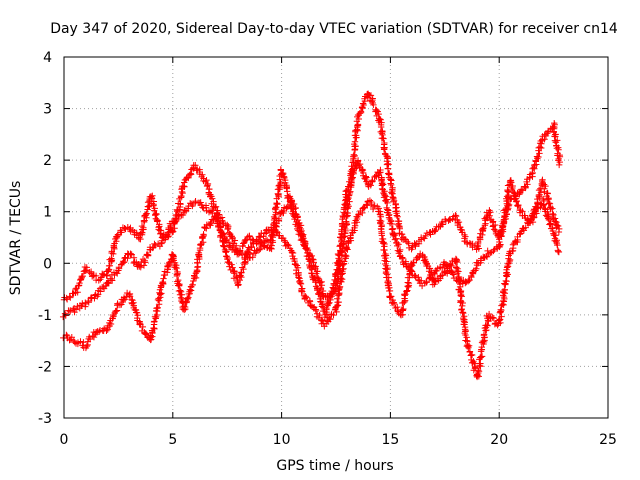 The height and width of the screenshot is (480, 640). Describe the element at coordinates (334, 466) in the screenshot. I see `x-axis-label: GPS time / hours` at that location.